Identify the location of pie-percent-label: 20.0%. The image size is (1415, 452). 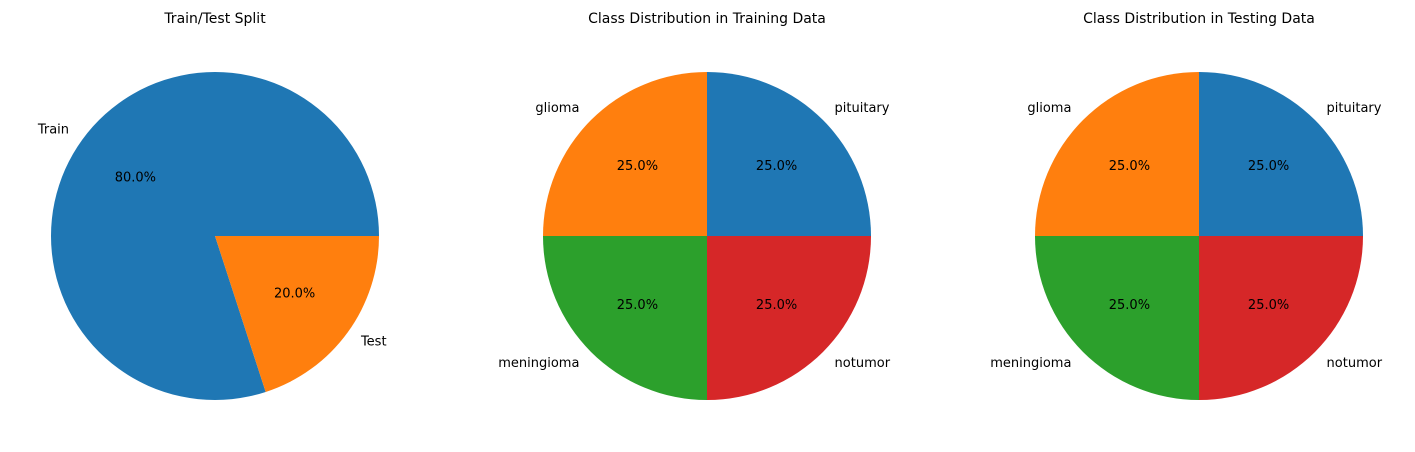
(294, 293).